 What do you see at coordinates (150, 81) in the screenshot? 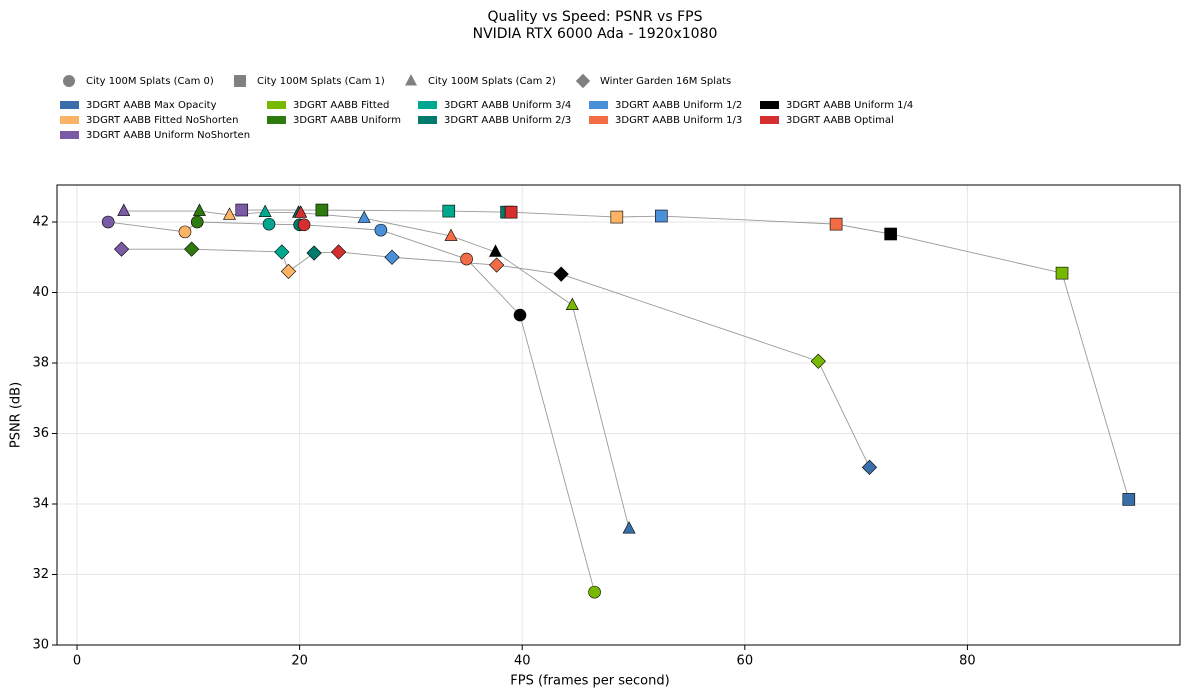
I see `legend-label: City 100M Splats (Cam 0)` at bounding box center [150, 81].